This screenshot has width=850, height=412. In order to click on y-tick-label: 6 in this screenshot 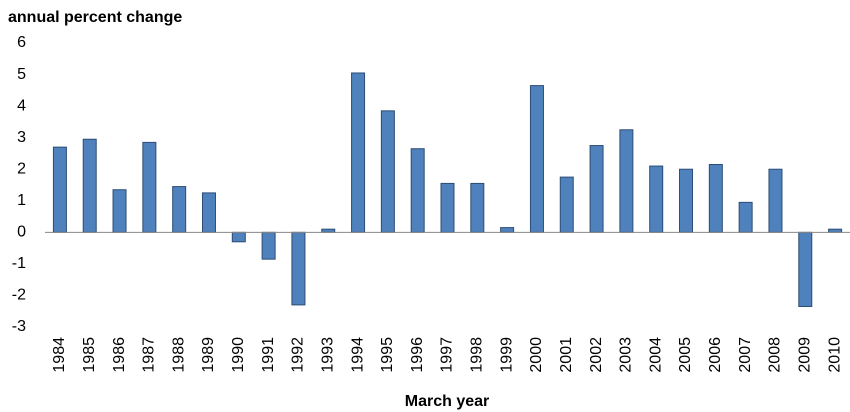, I will do `click(21, 42)`.